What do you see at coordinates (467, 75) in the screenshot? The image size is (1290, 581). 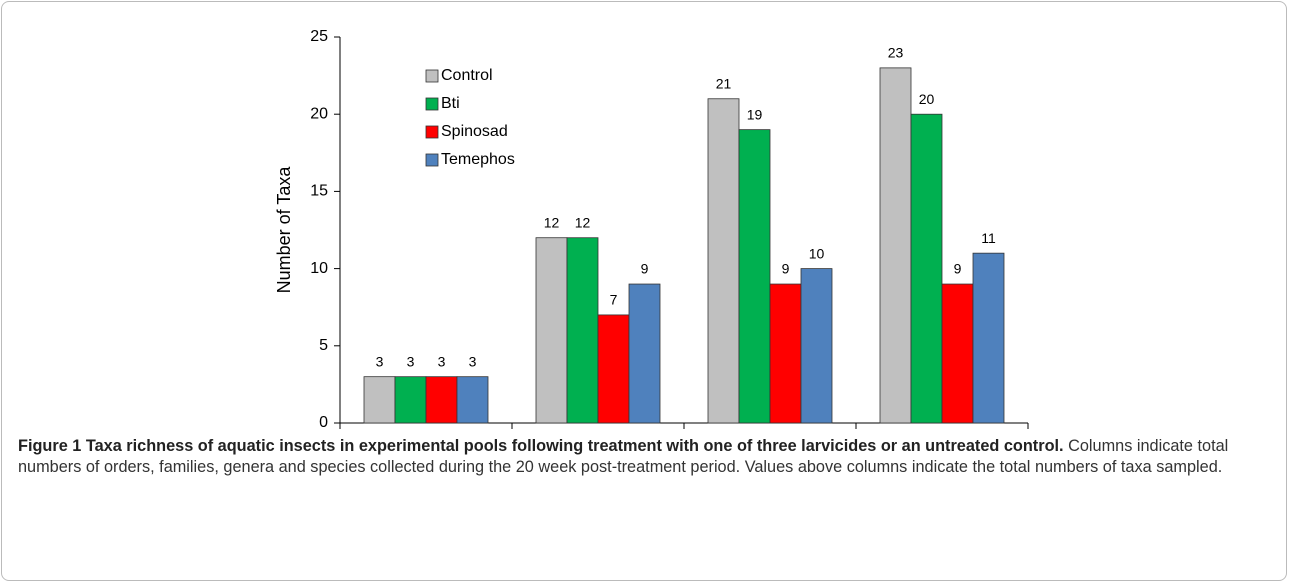 I see `legend-label: Control` at bounding box center [467, 75].